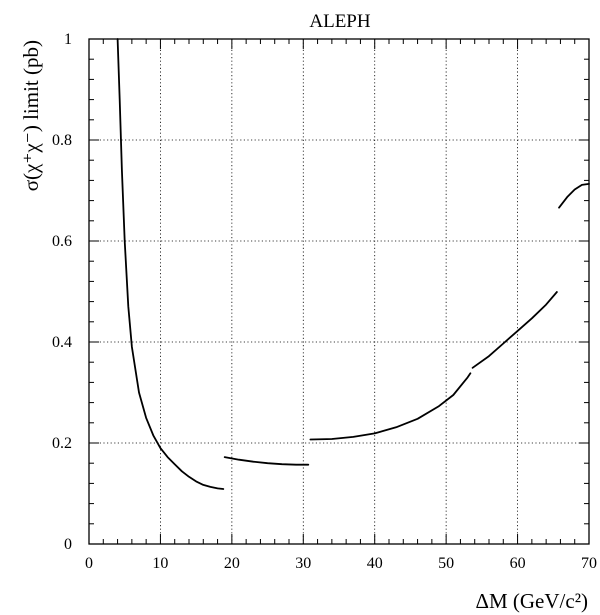 The image size is (600, 615). I want to click on x-tick-label: 40, so click(375, 563).